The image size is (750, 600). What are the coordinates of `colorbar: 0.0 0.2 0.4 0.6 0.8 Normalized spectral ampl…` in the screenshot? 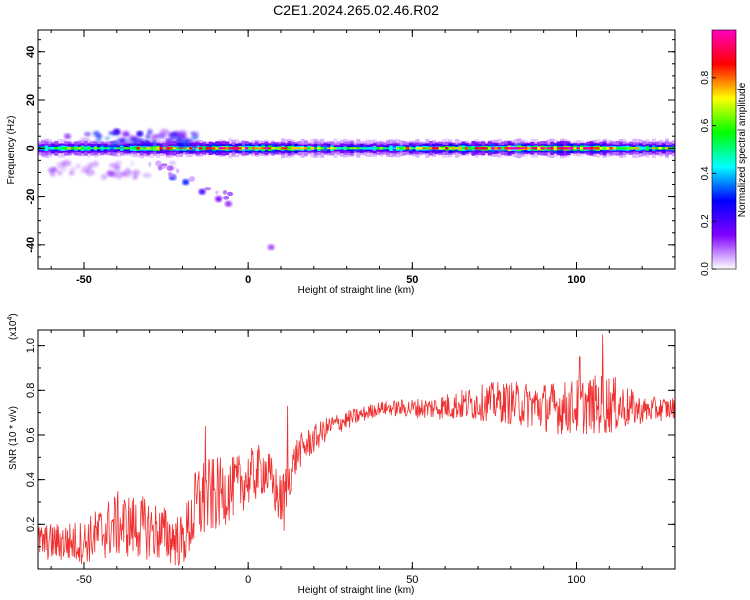 It's located at (724, 152).